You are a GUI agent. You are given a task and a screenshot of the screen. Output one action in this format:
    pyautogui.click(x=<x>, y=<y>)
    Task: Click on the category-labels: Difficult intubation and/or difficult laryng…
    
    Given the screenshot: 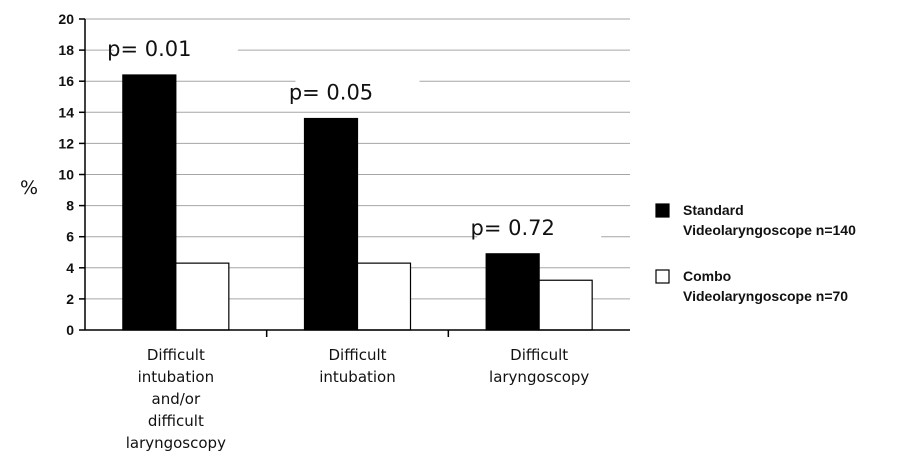 What is the action you would take?
    pyautogui.click(x=358, y=399)
    